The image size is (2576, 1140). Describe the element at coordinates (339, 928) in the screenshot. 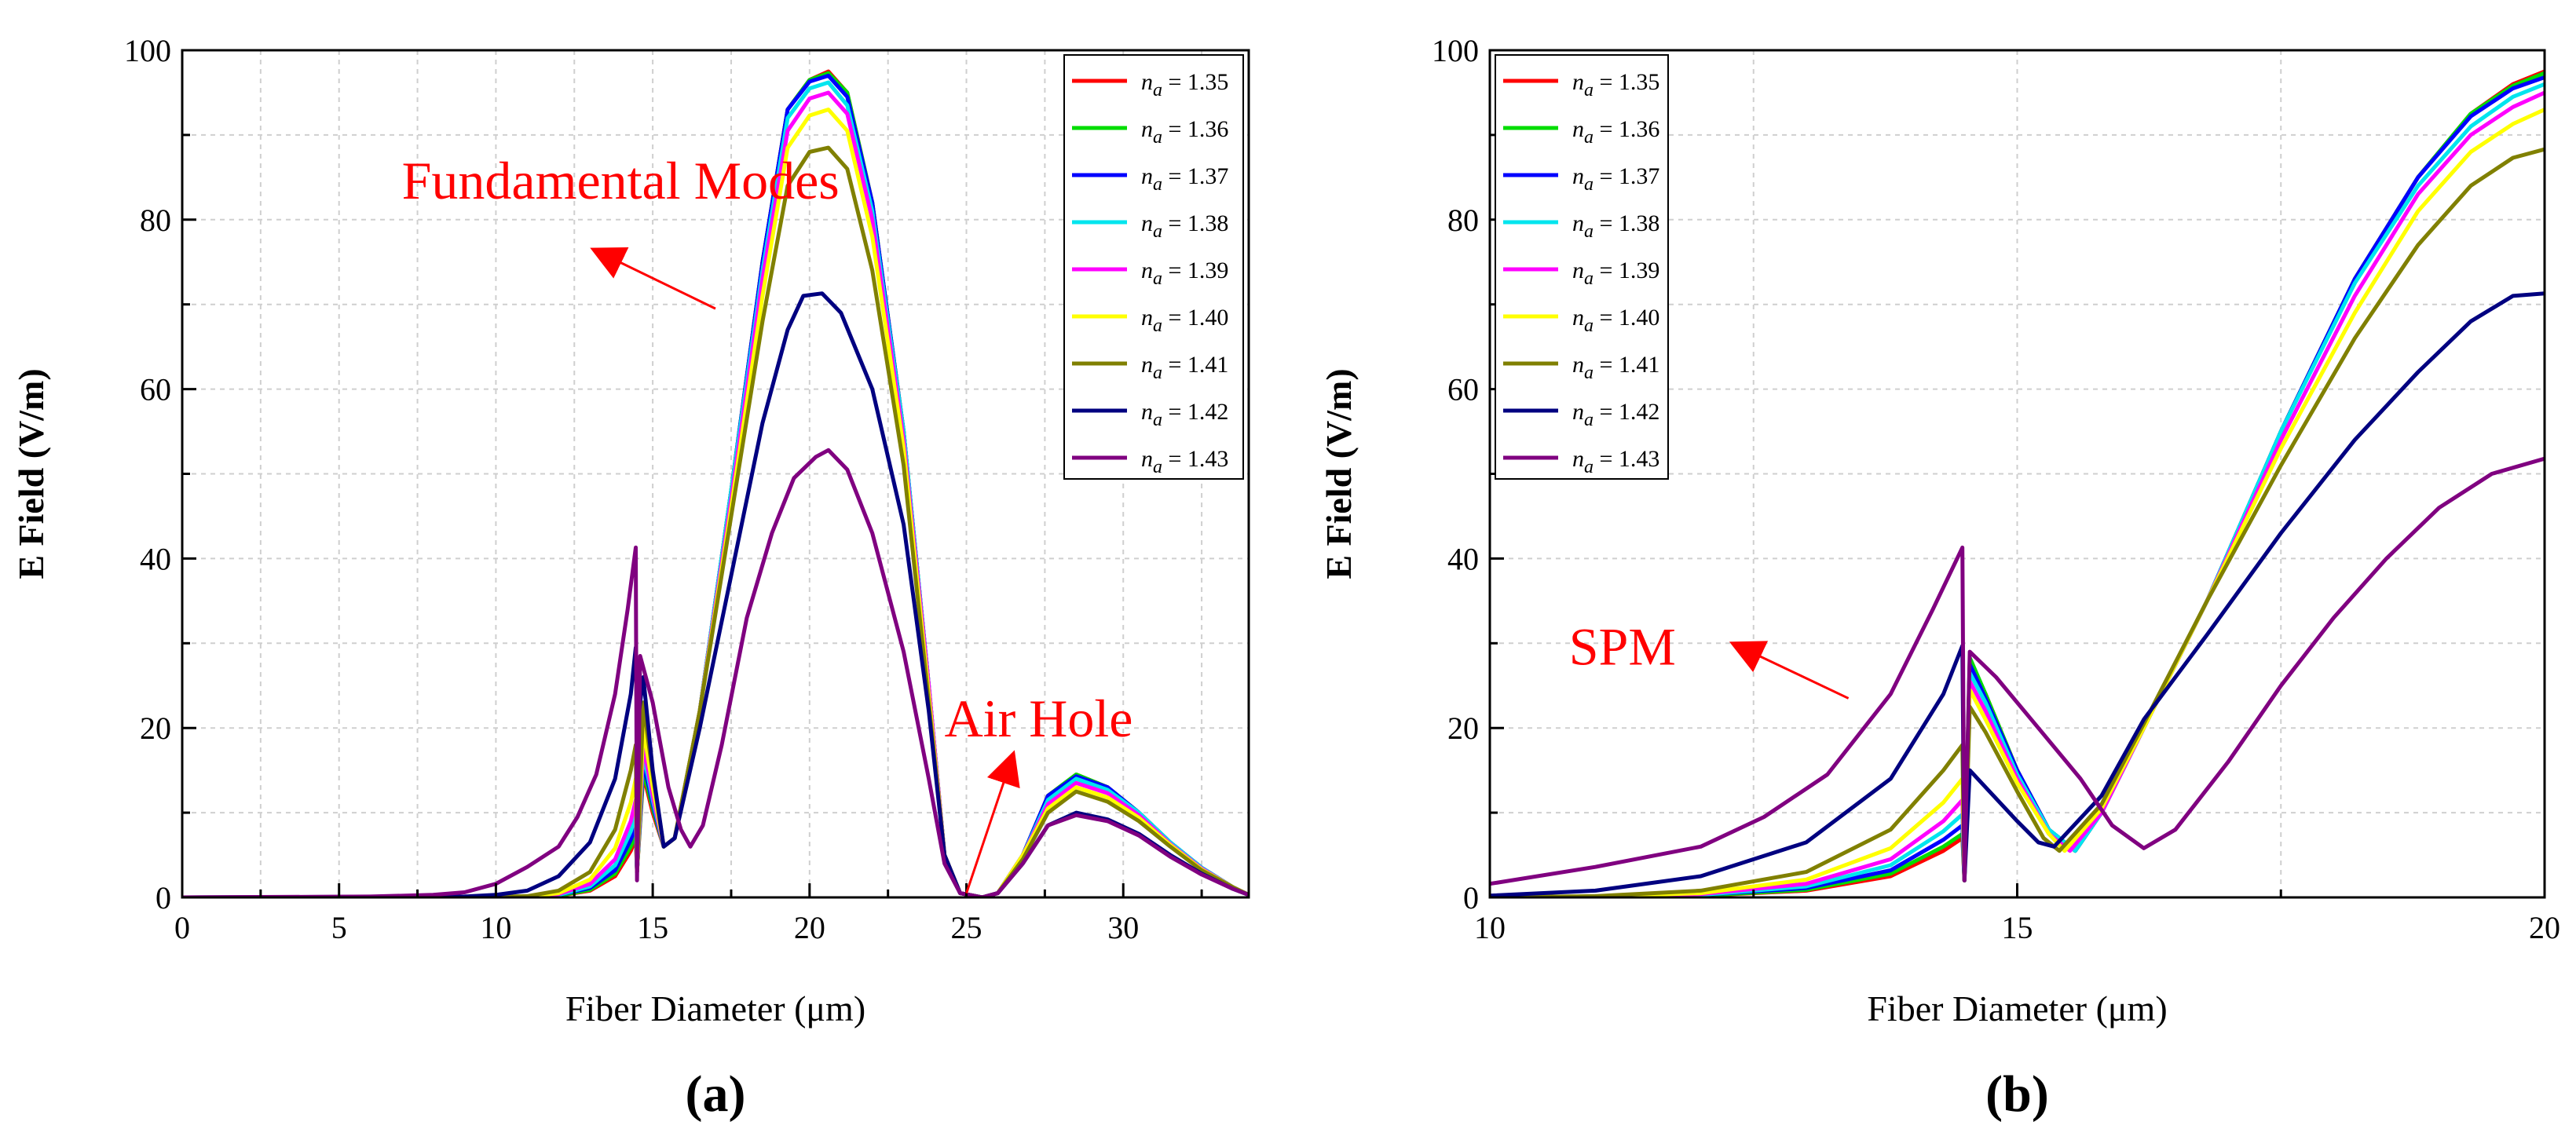

I see `x-tick-label: 5` at that location.